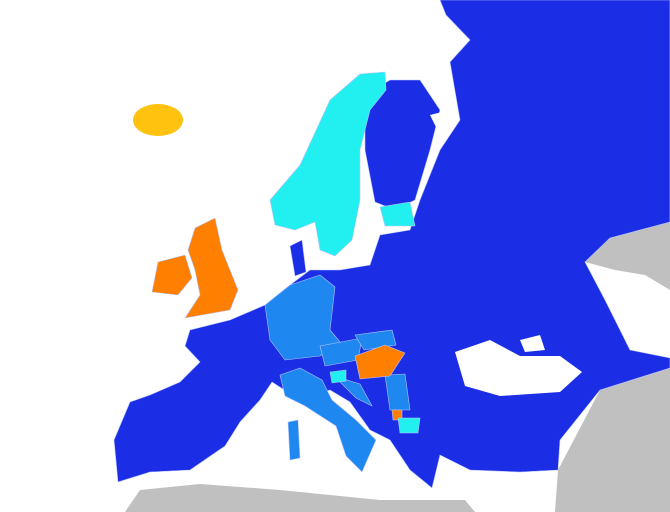 The width and height of the screenshot is (670, 512). What do you see at coordinates (409, 425) in the screenshot?
I see `region-north-macedonia` at bounding box center [409, 425].